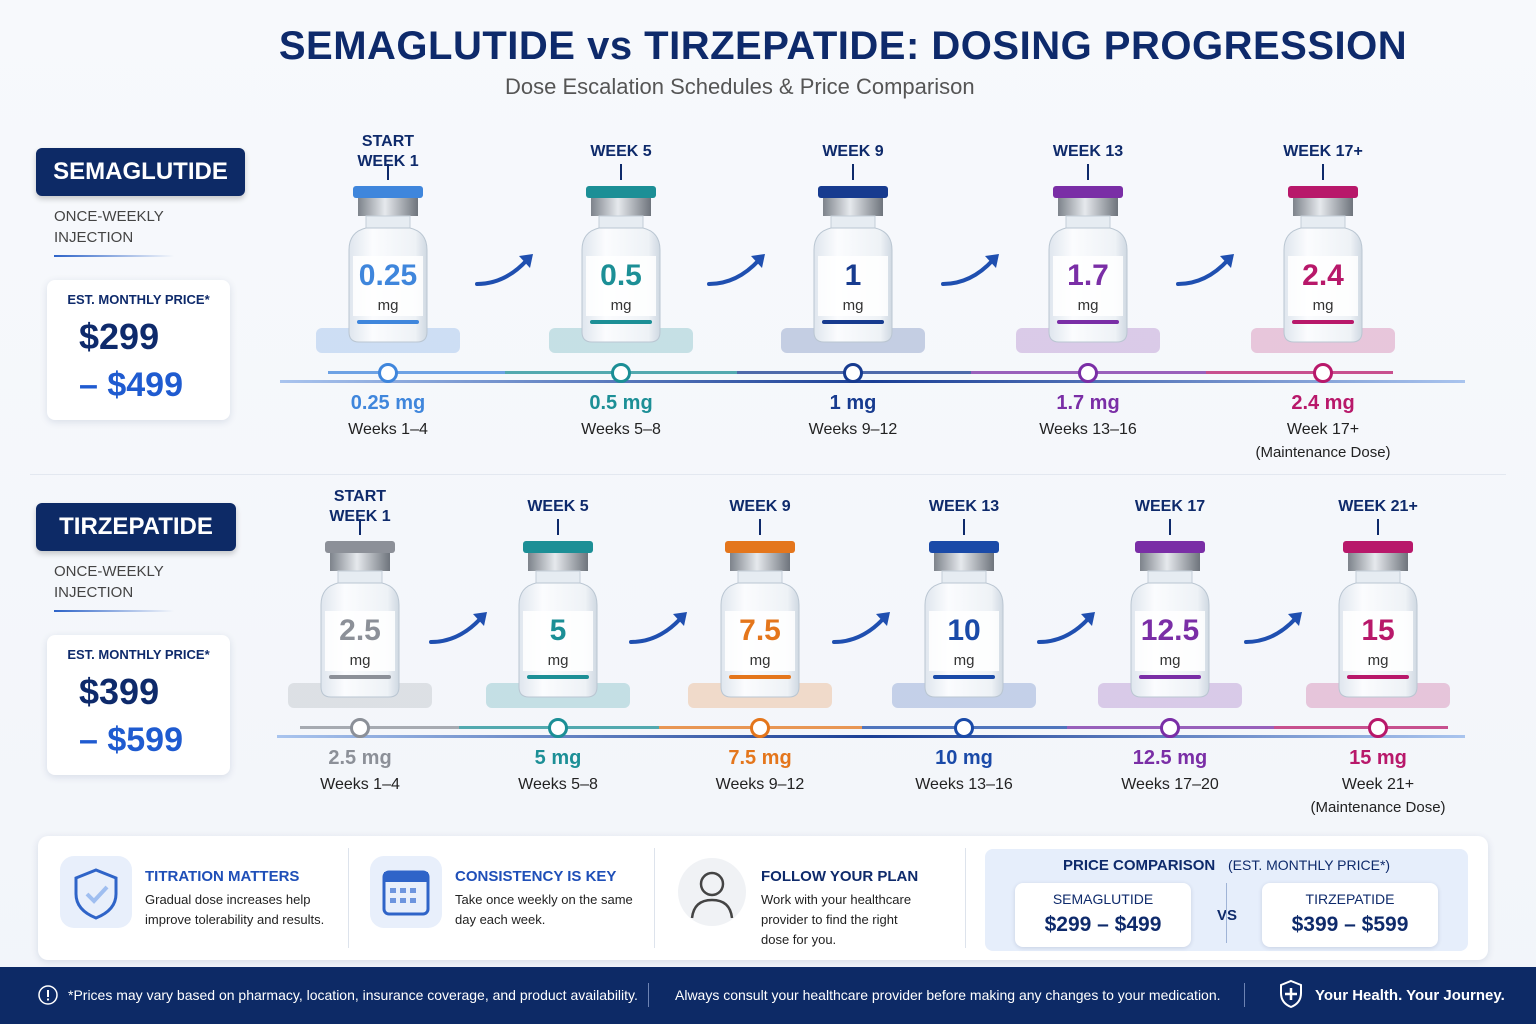  I want to click on weeks-label: Week 21+, so click(1378, 784).